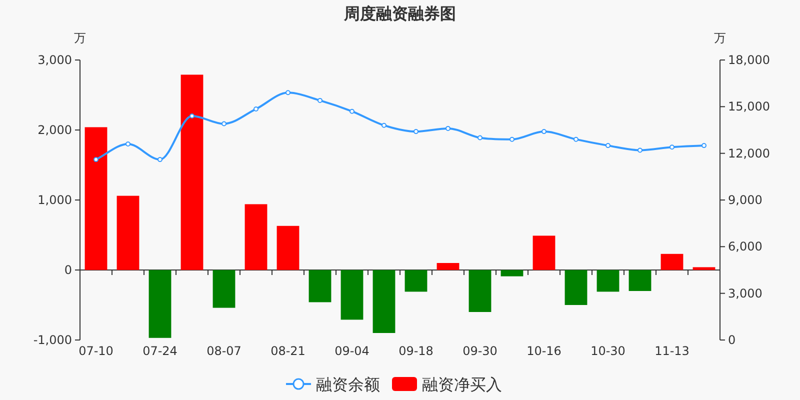  Describe the element at coordinates (52, 340) in the screenshot. I see `y-tick-label: -1,000` at that location.